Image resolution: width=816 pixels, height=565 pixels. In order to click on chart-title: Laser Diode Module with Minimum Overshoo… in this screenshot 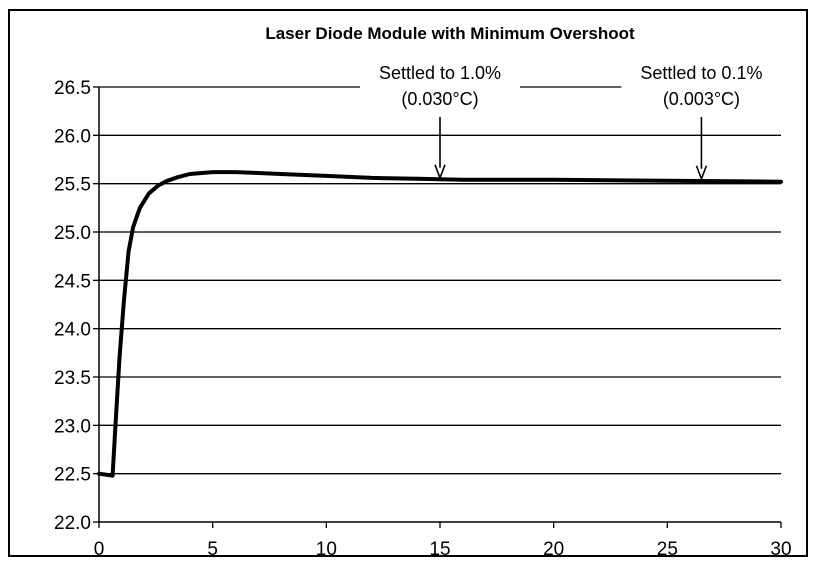, I will do `click(450, 33)`.